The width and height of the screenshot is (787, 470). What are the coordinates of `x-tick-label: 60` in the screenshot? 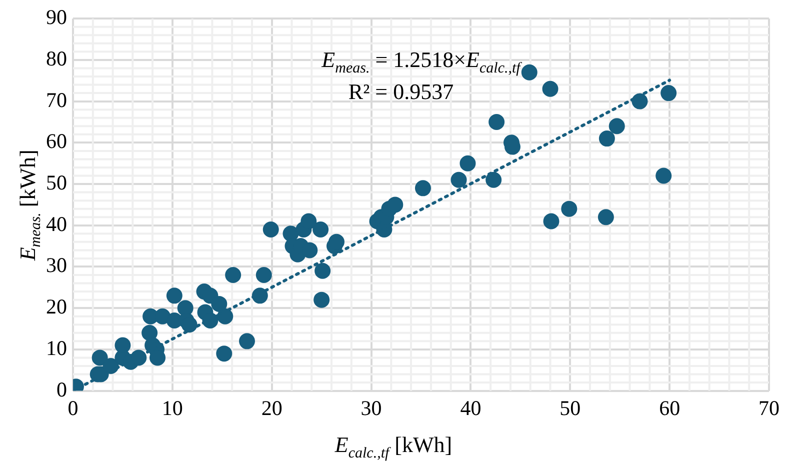 It's located at (669, 408).